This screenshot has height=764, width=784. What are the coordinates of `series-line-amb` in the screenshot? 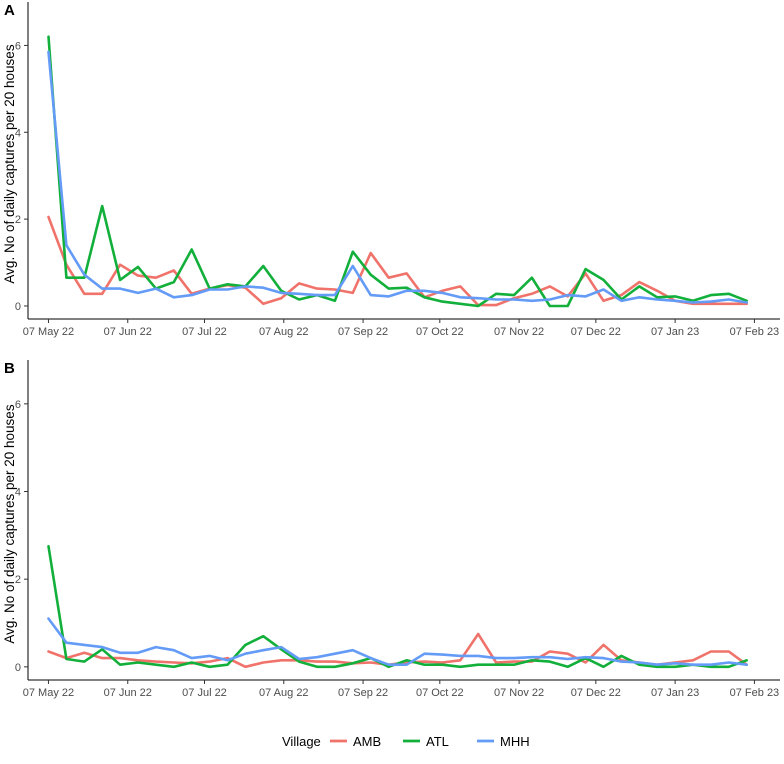 It's located at (398, 261).